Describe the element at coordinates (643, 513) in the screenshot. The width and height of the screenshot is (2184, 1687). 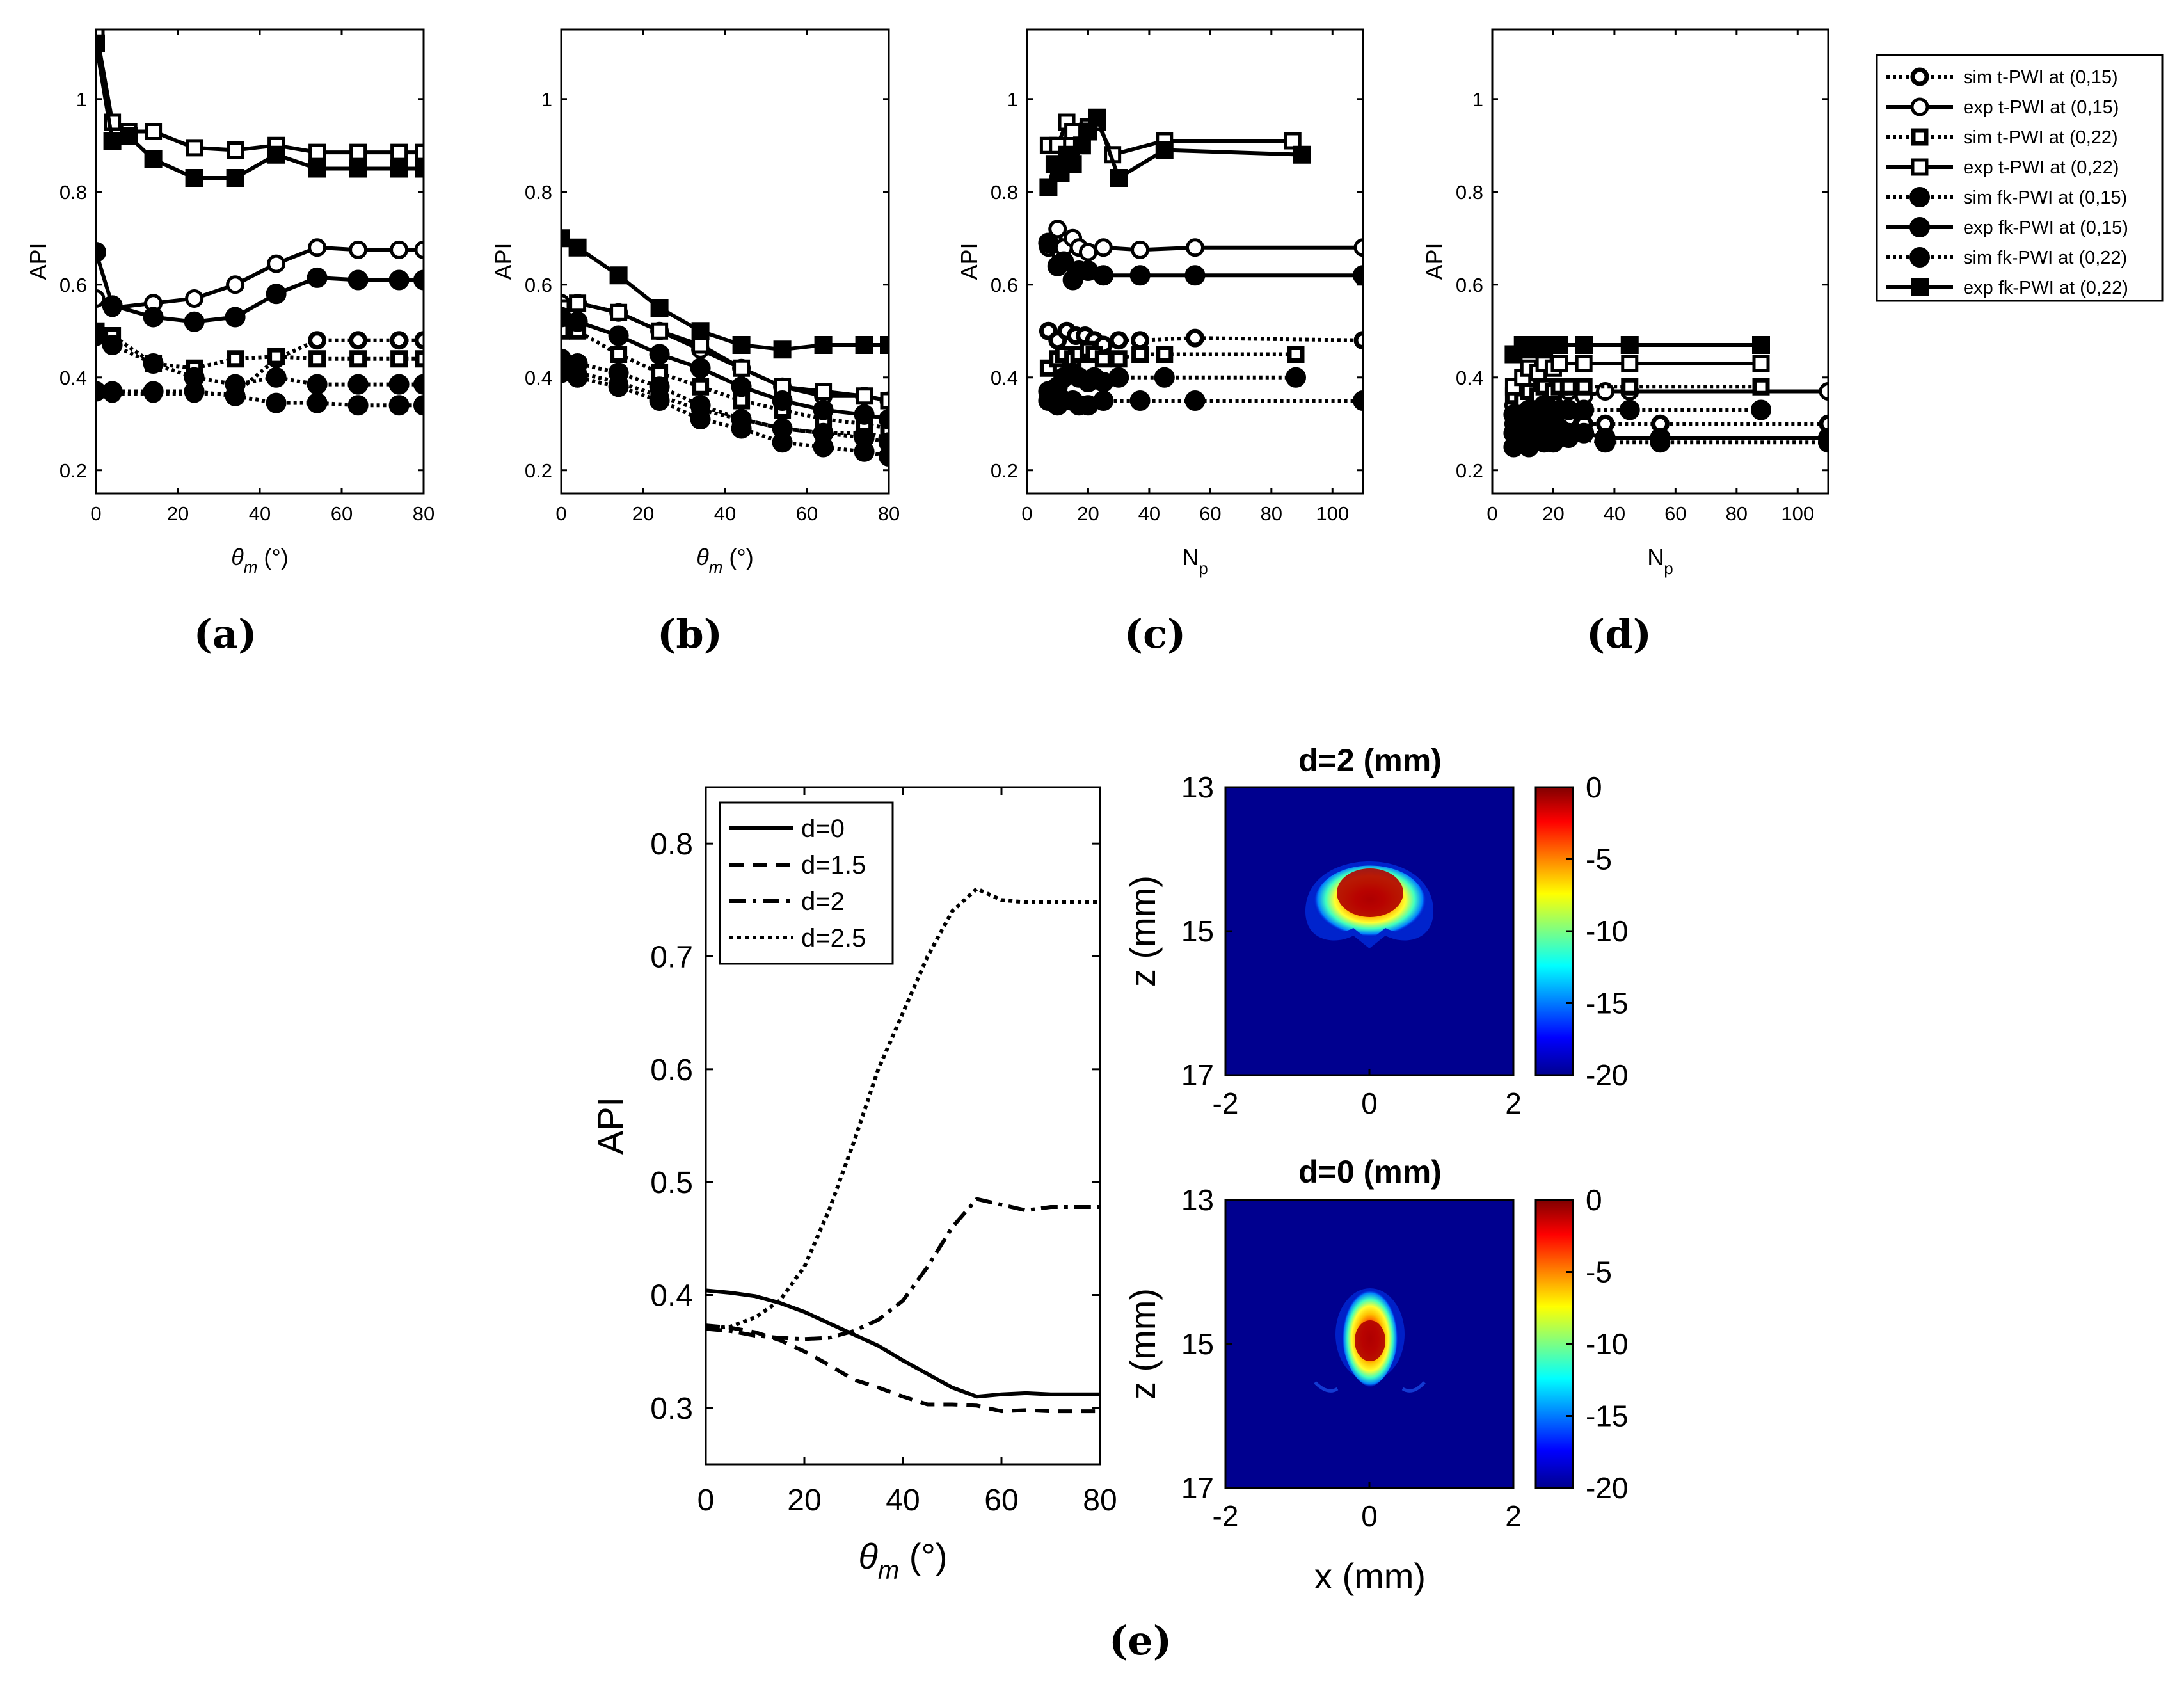
I see `x-tick-label: 20` at that location.